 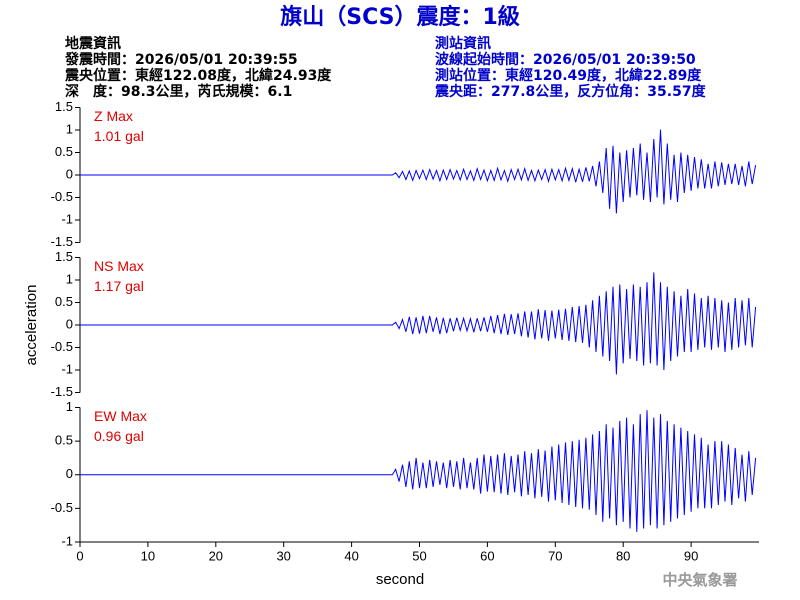 I want to click on info-line: 波線起始時間：2026/05/01 20:39:50, so click(x=565, y=59).